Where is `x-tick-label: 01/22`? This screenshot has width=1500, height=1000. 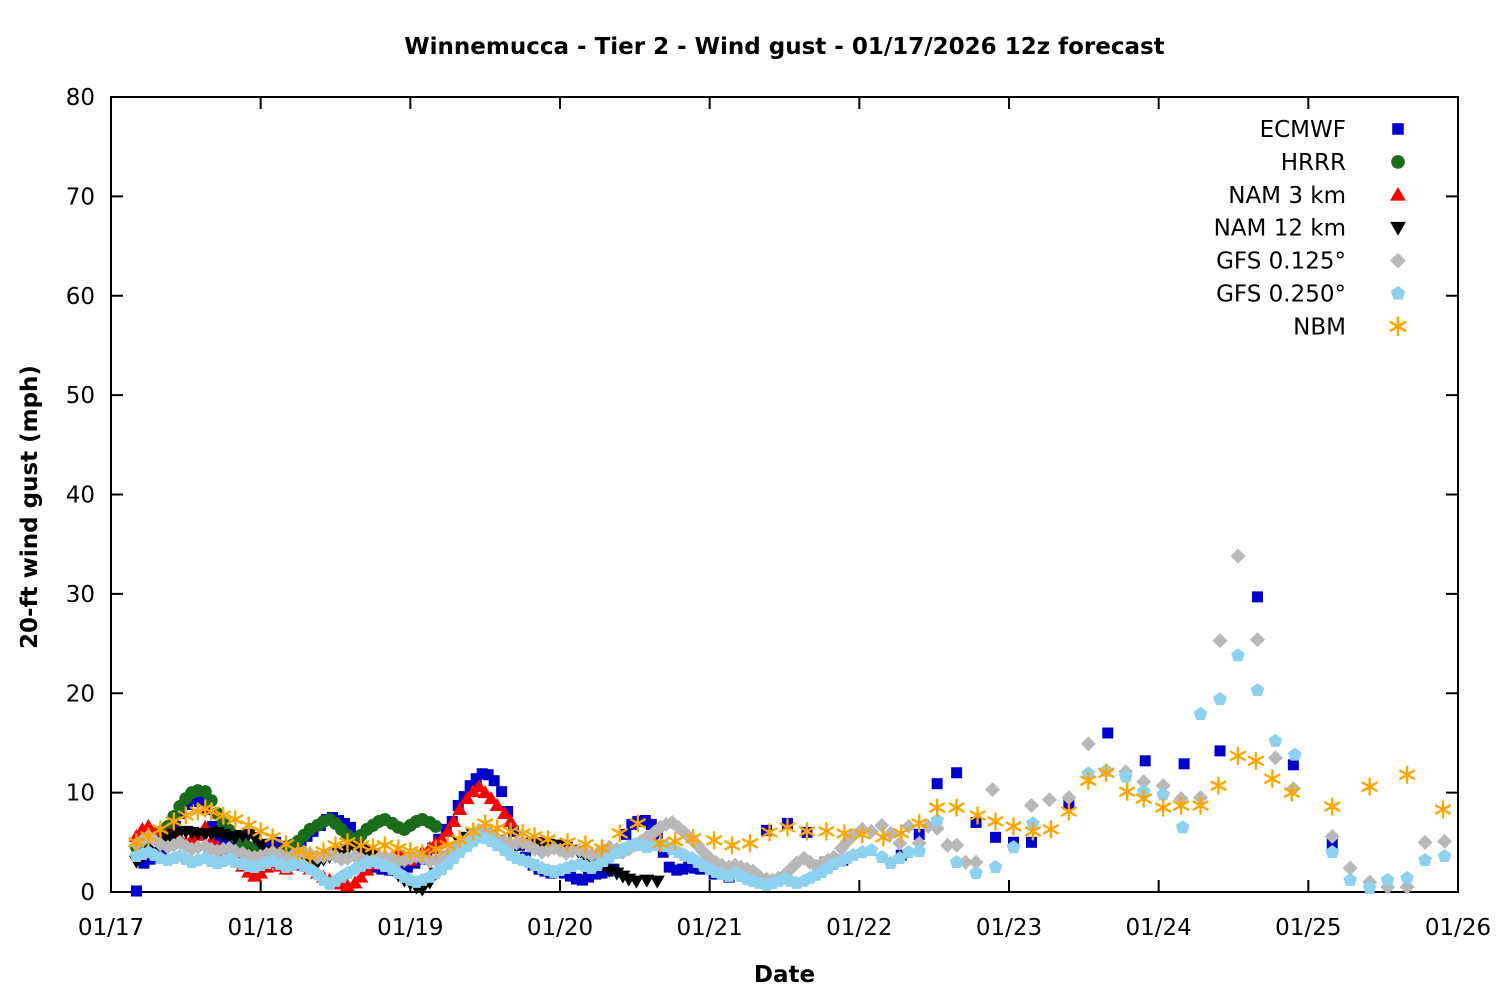 x-tick-label: 01/22 is located at coordinates (859, 928).